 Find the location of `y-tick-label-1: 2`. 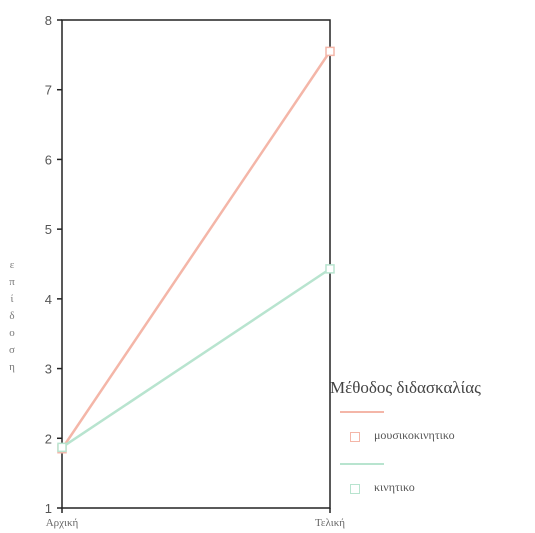

y-tick-label-1: 2 is located at coordinates (48, 438).